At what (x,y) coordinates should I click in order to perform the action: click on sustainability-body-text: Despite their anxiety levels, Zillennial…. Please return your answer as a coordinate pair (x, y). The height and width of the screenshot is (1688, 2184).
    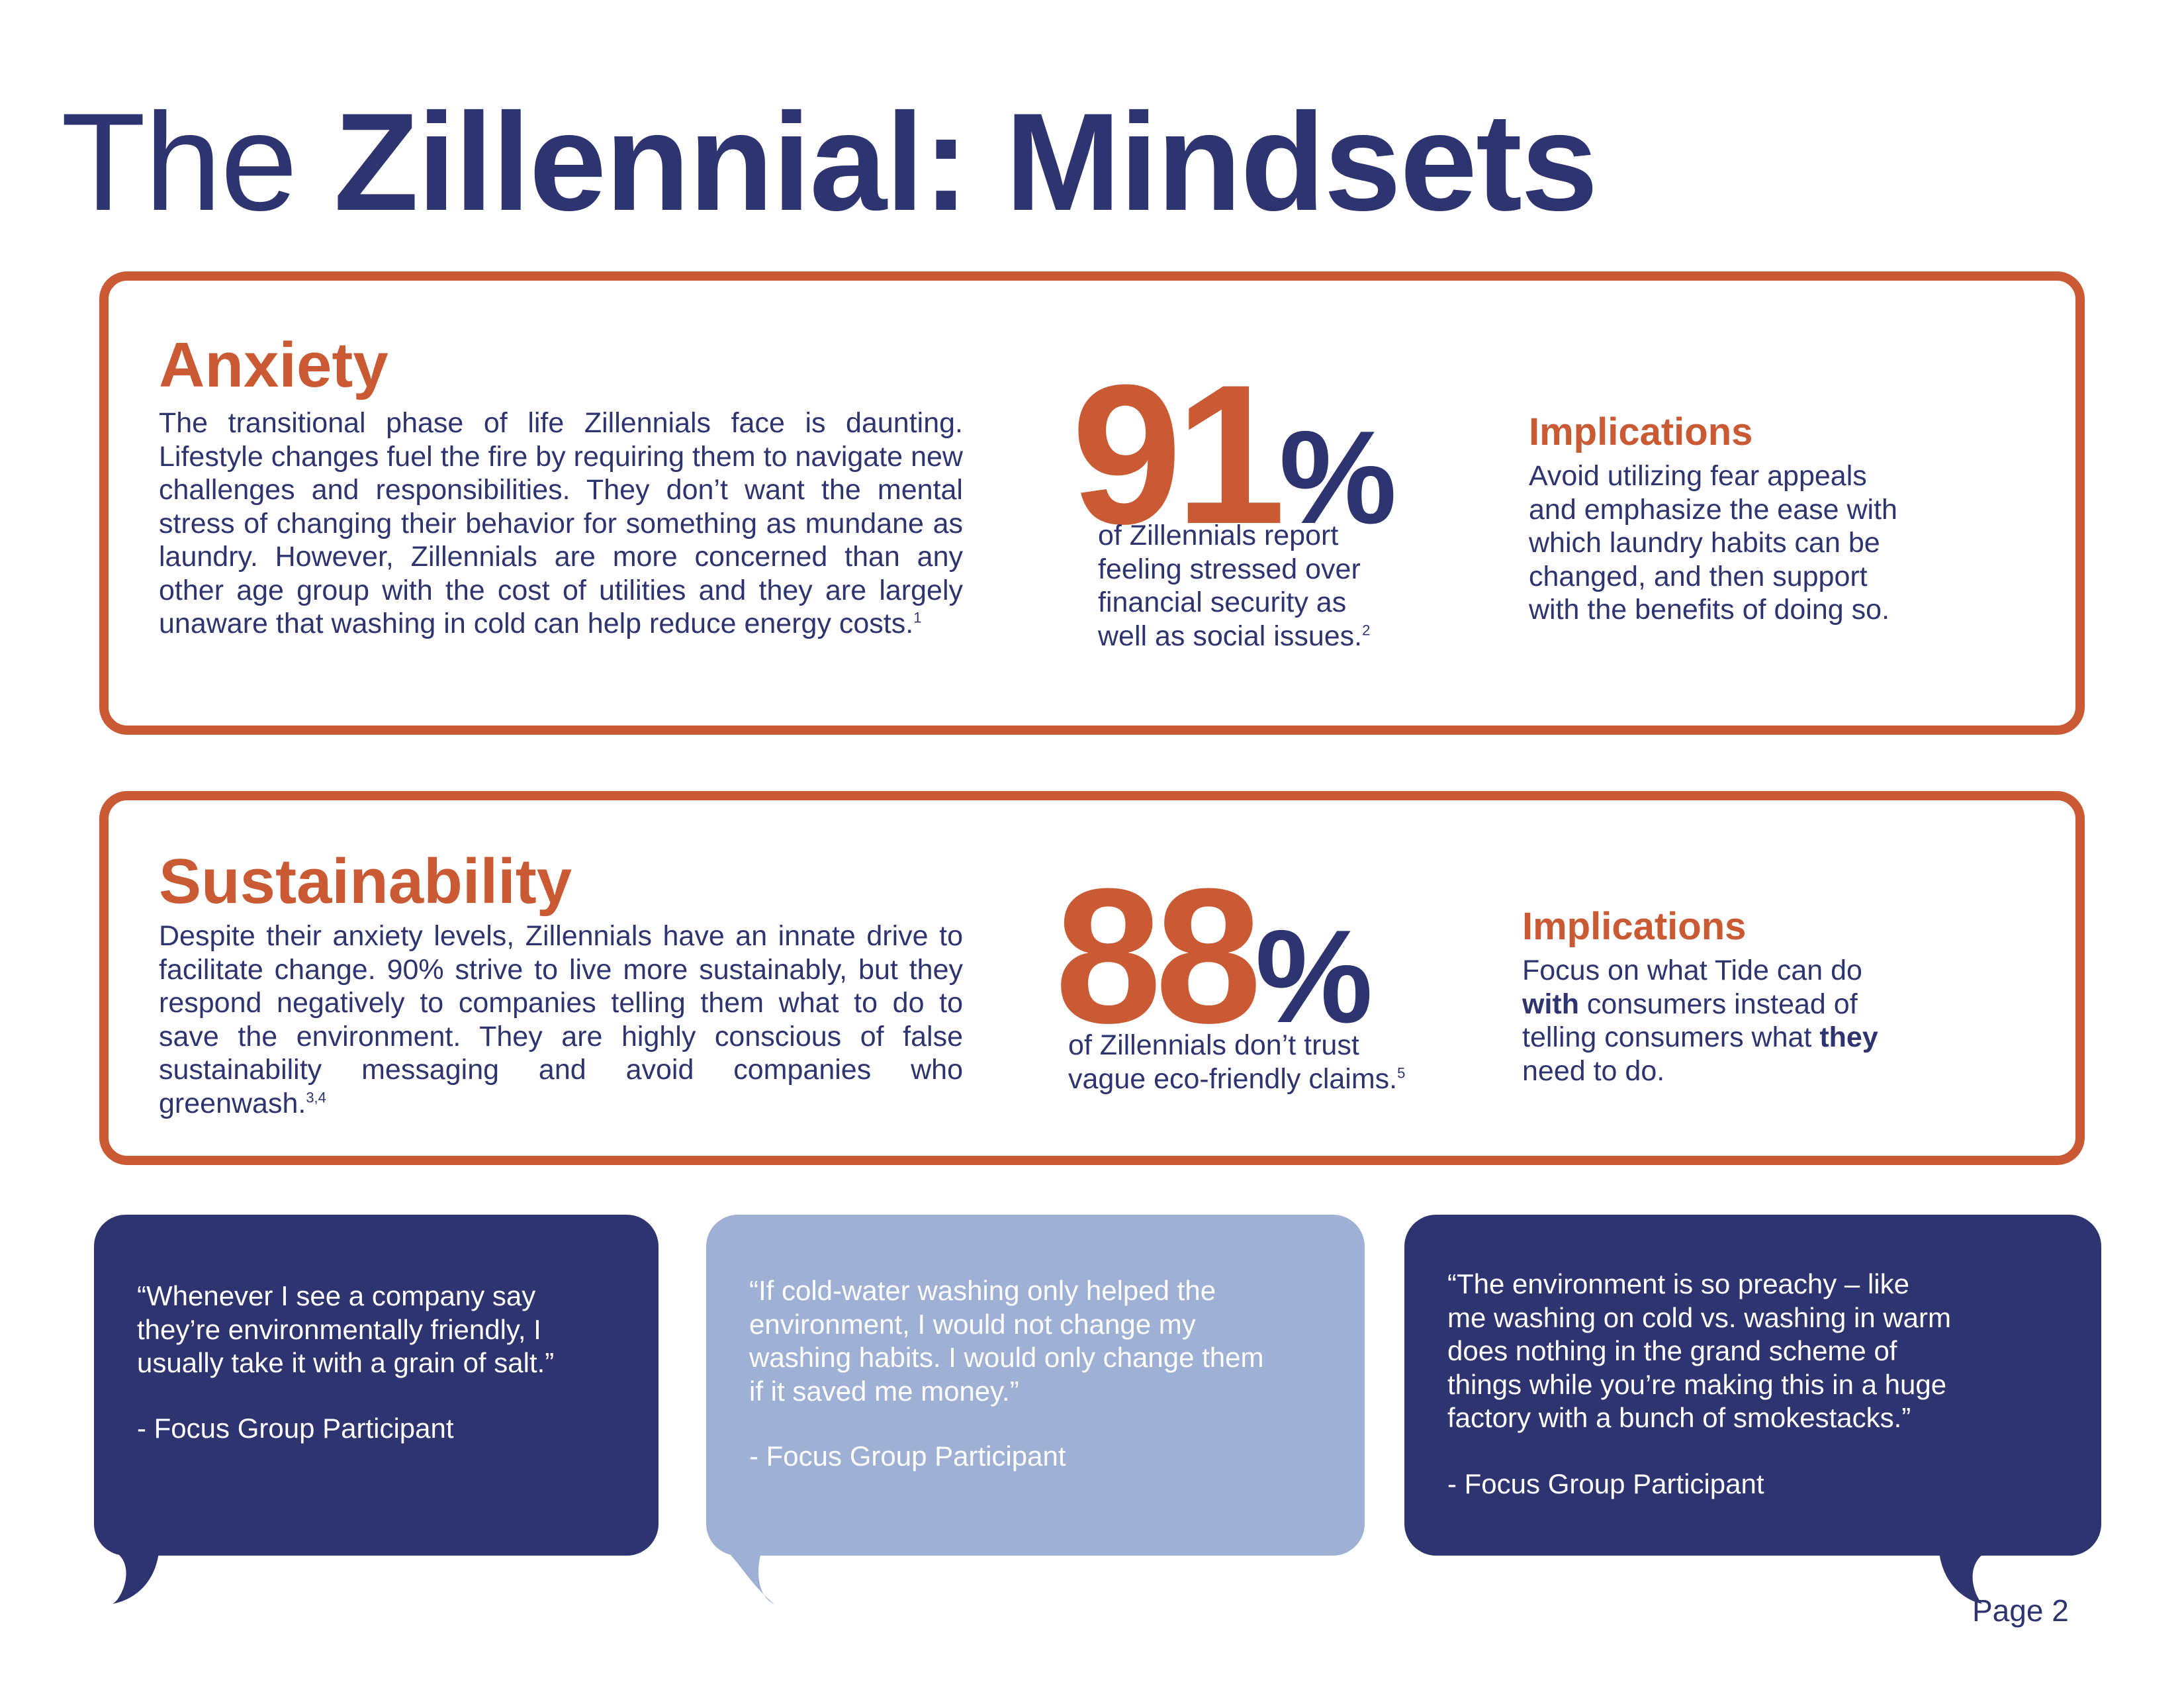
    Looking at the image, I should click on (561, 1019).